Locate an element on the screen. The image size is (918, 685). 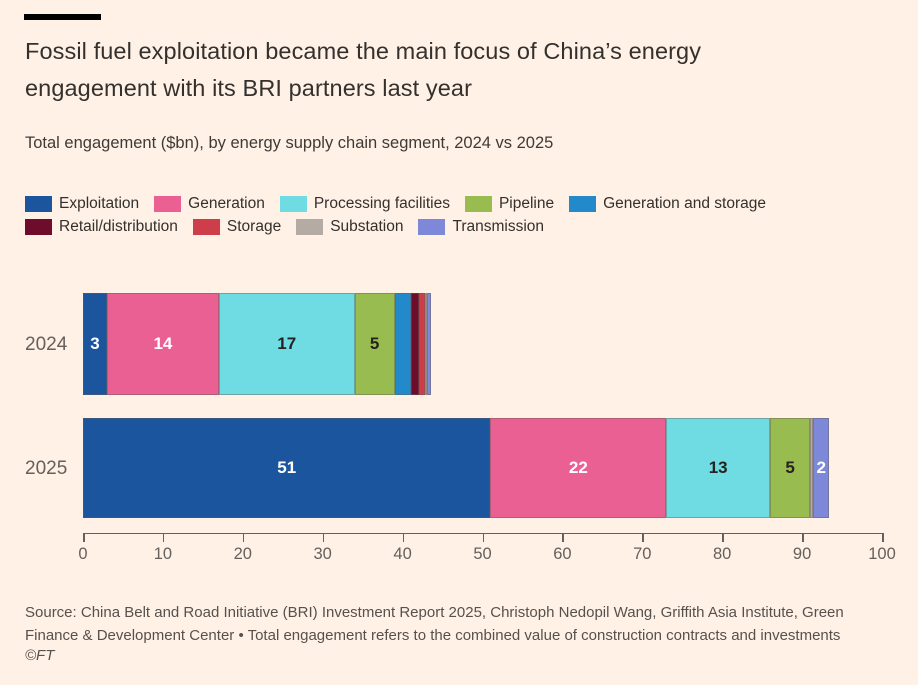
legend-label: Transmission is located at coordinates (498, 226).